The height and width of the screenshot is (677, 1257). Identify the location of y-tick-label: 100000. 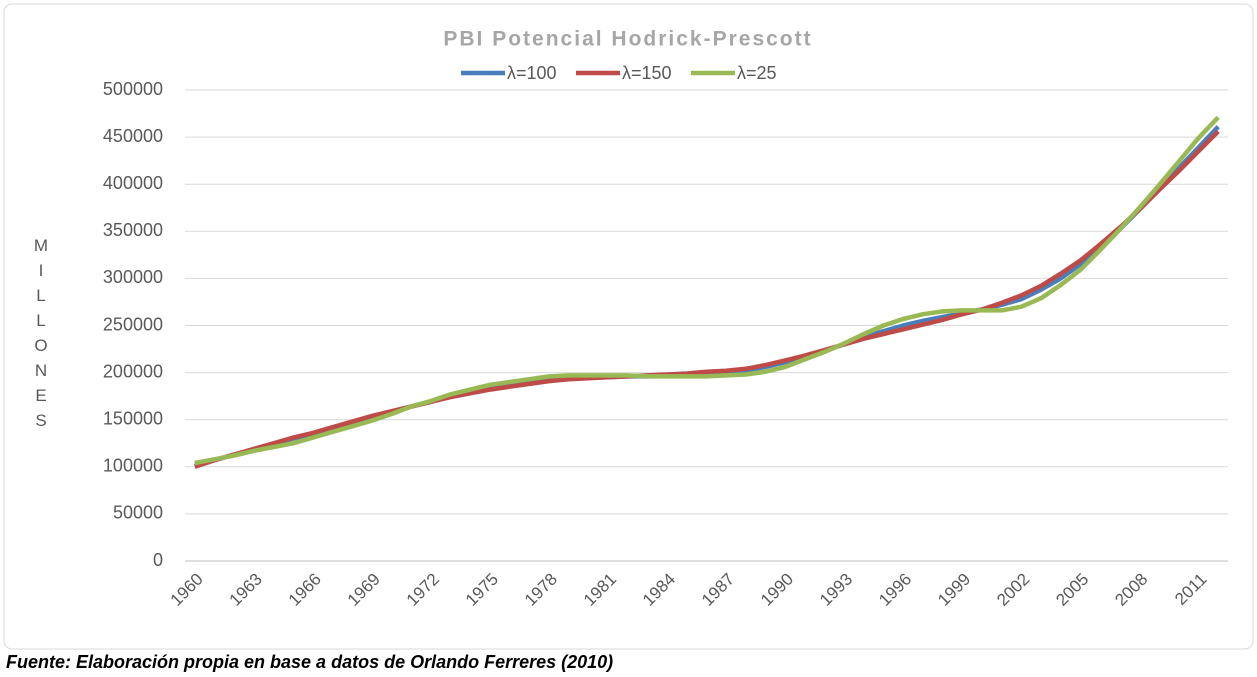
(133, 466).